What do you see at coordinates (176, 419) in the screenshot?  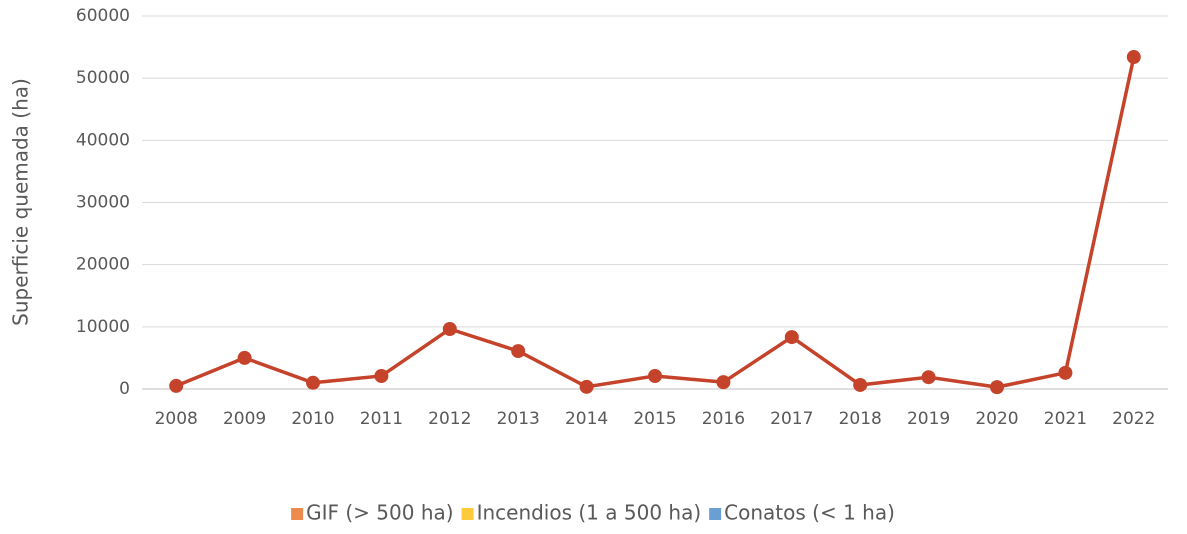 I see `x-tick-label: 2008` at bounding box center [176, 419].